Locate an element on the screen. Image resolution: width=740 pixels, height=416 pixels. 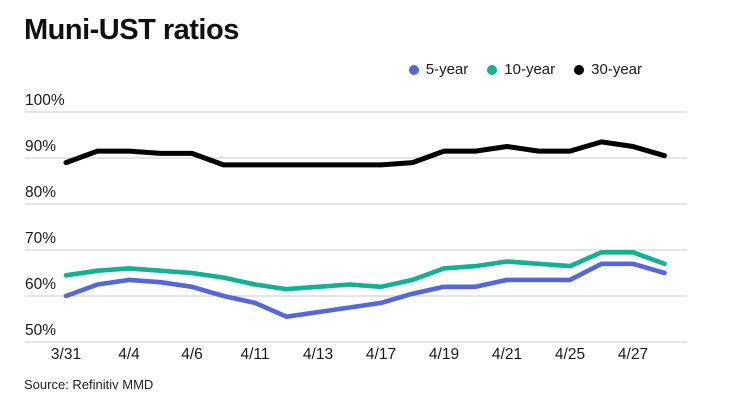
legend-label-10-year: 10-year is located at coordinates (530, 69).